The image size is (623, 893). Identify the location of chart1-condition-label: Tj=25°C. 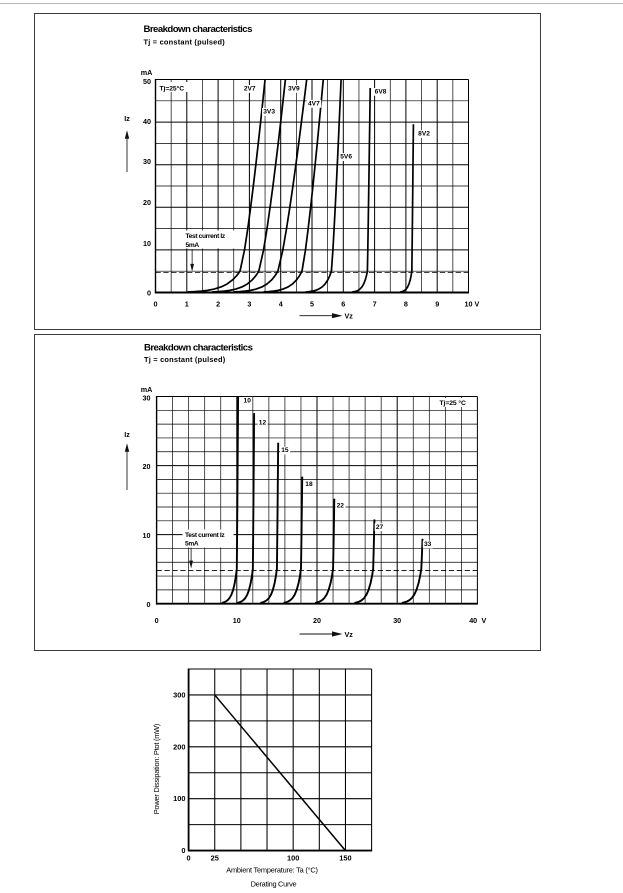
(172, 89).